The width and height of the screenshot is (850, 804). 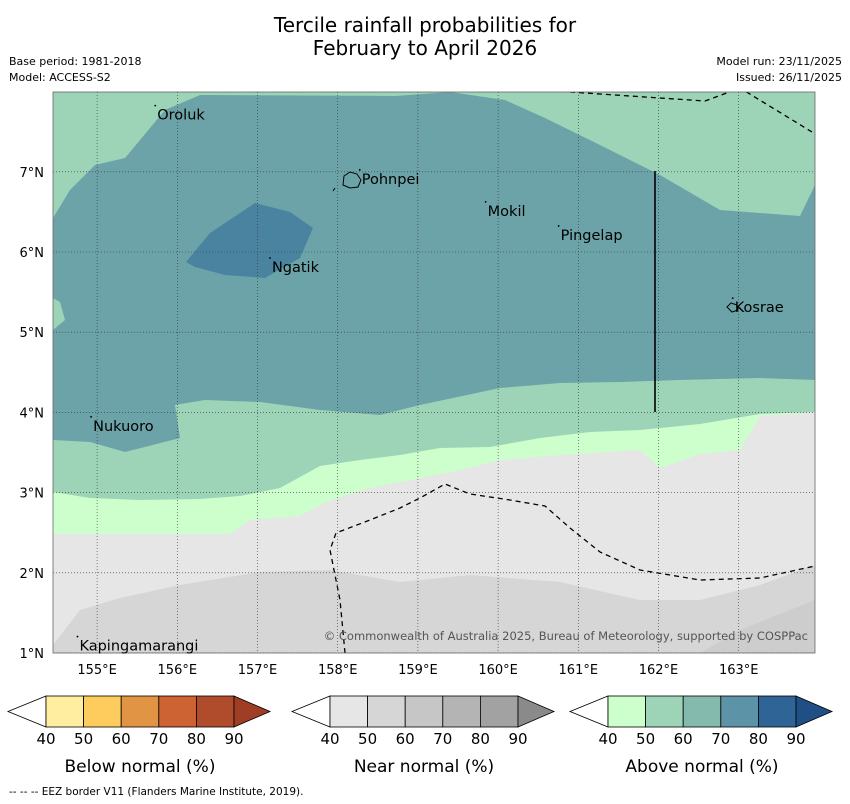 What do you see at coordinates (779, 70) in the screenshot?
I see `meta-right: Model run: 23/11/2025 Issued: 26/11/2025` at bounding box center [779, 70].